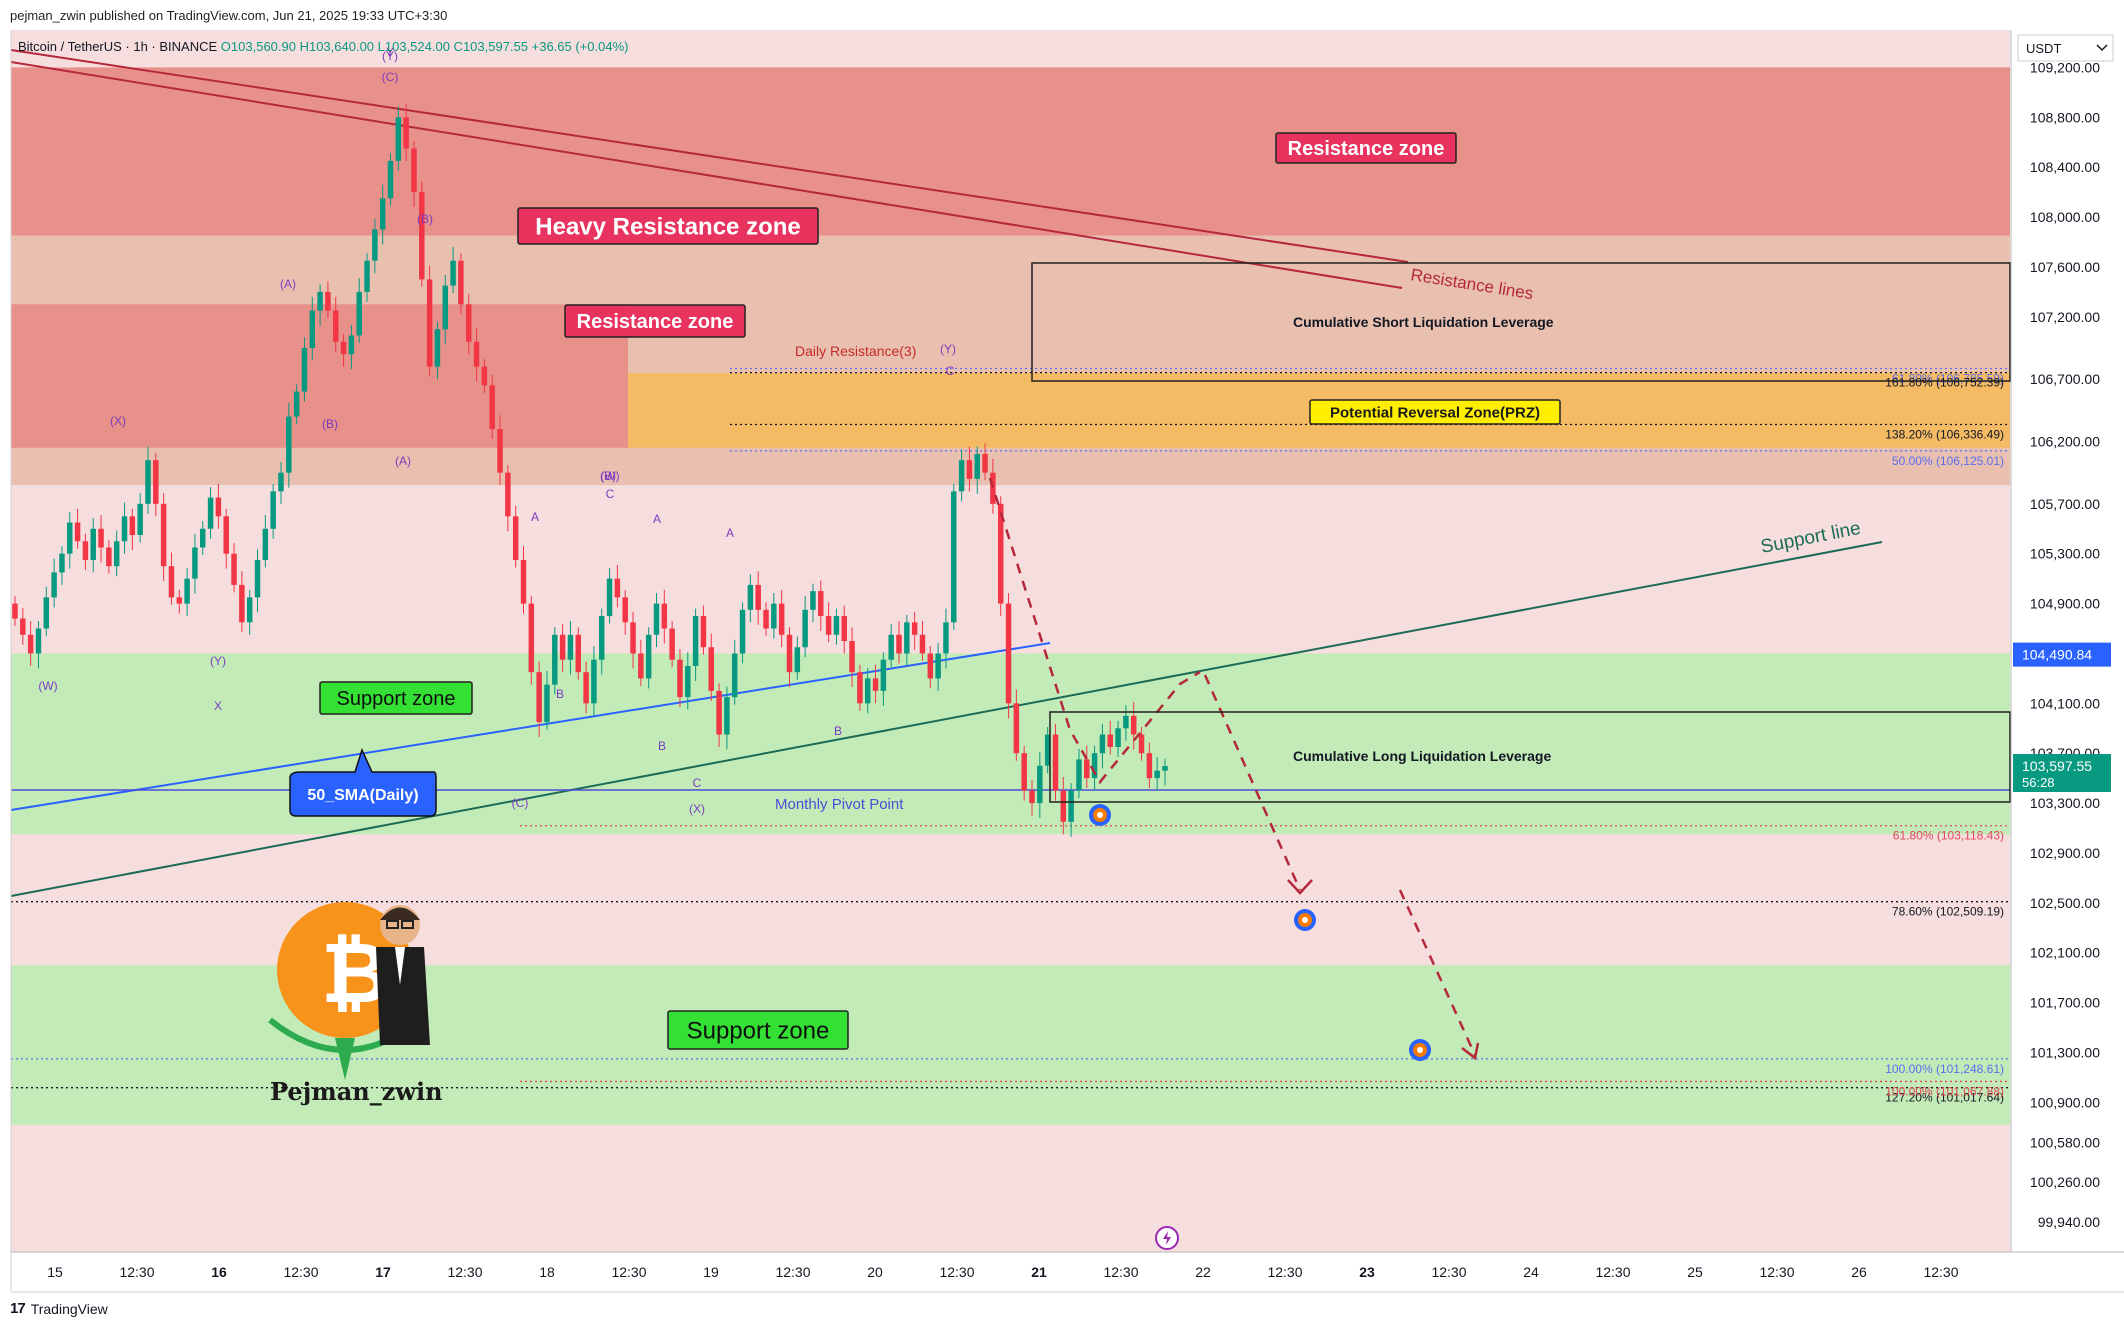 The width and height of the screenshot is (2124, 1329). What do you see at coordinates (118, 46) in the screenshot?
I see `symbol-name: Bitcoin / TetherUS · 1h · BINANCE` at bounding box center [118, 46].